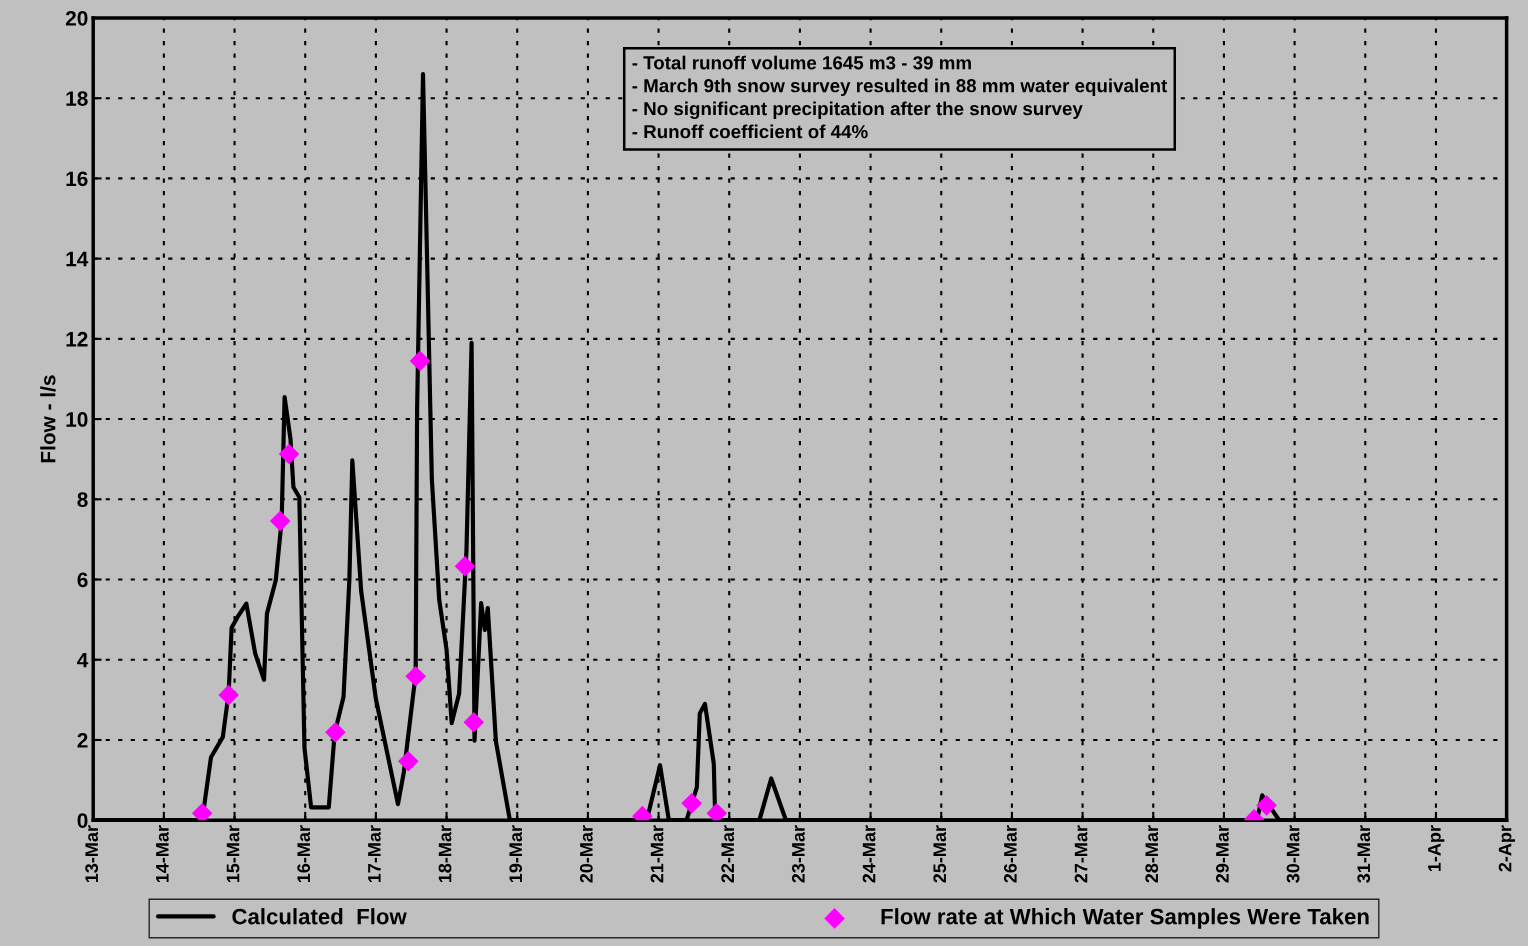  Describe the element at coordinates (82, 580) in the screenshot. I see `y-tick-label: 6` at that location.